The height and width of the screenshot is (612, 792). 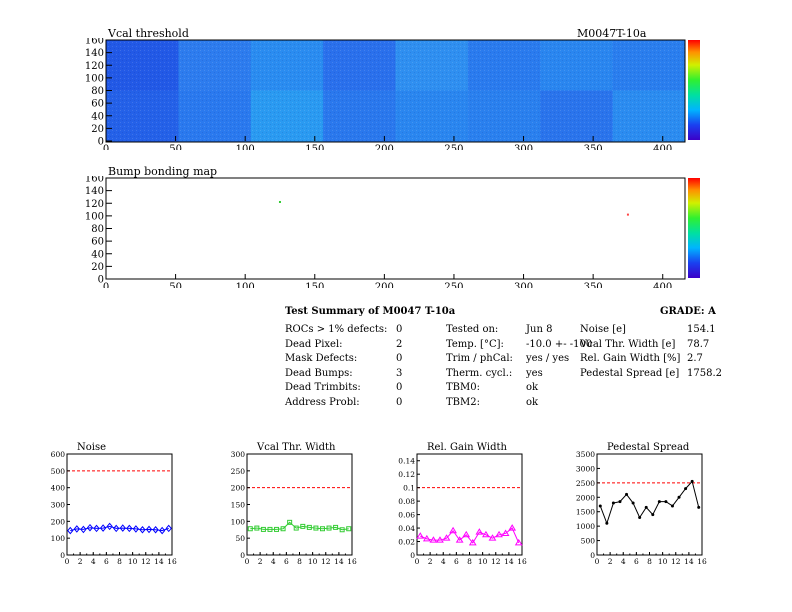 I want to click on x-tick-label: 400, so click(x=662, y=147).